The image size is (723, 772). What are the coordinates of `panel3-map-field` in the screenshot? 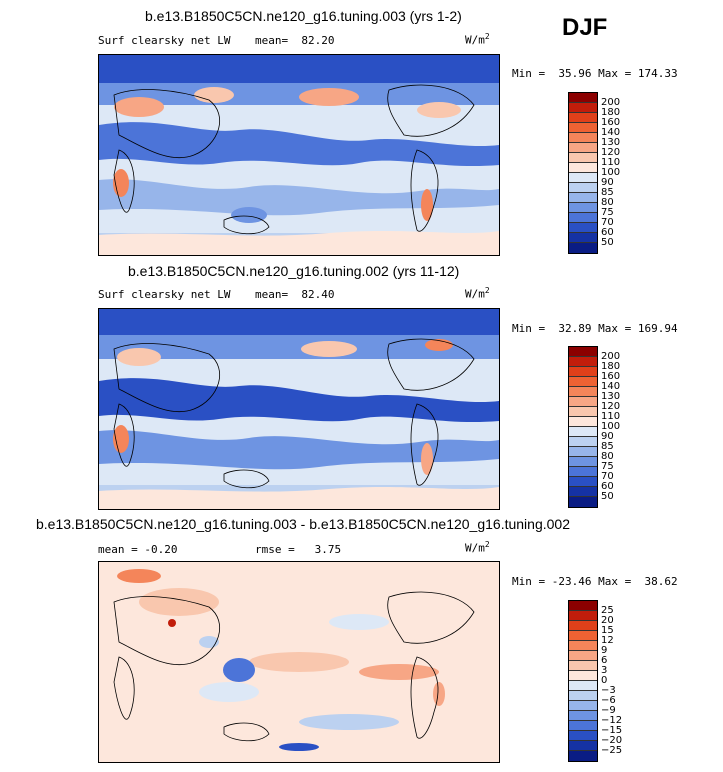 It's located at (299, 662).